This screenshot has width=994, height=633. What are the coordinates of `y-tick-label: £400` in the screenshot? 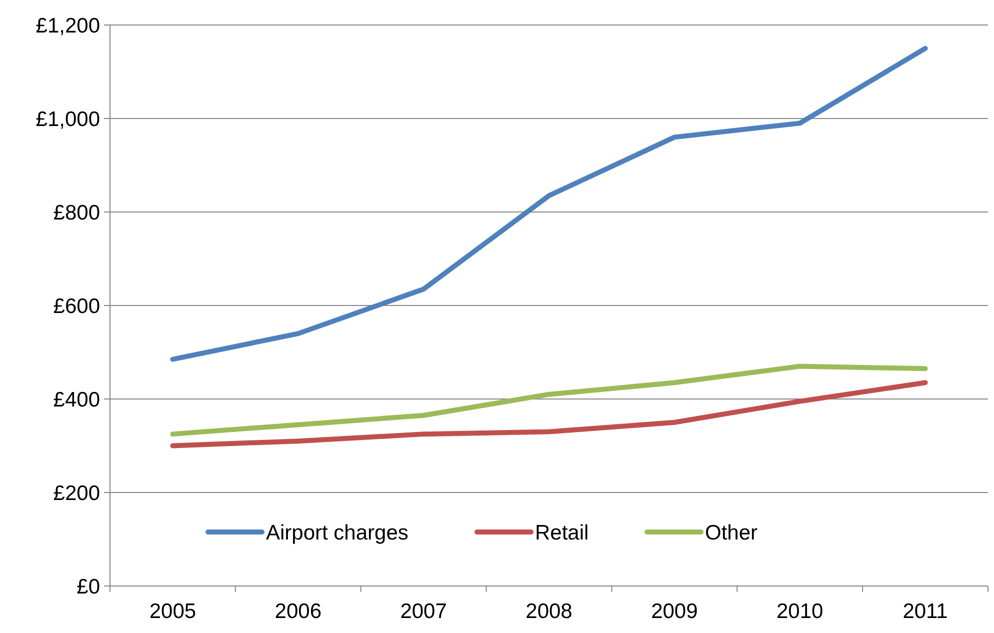 It's located at (76, 400).